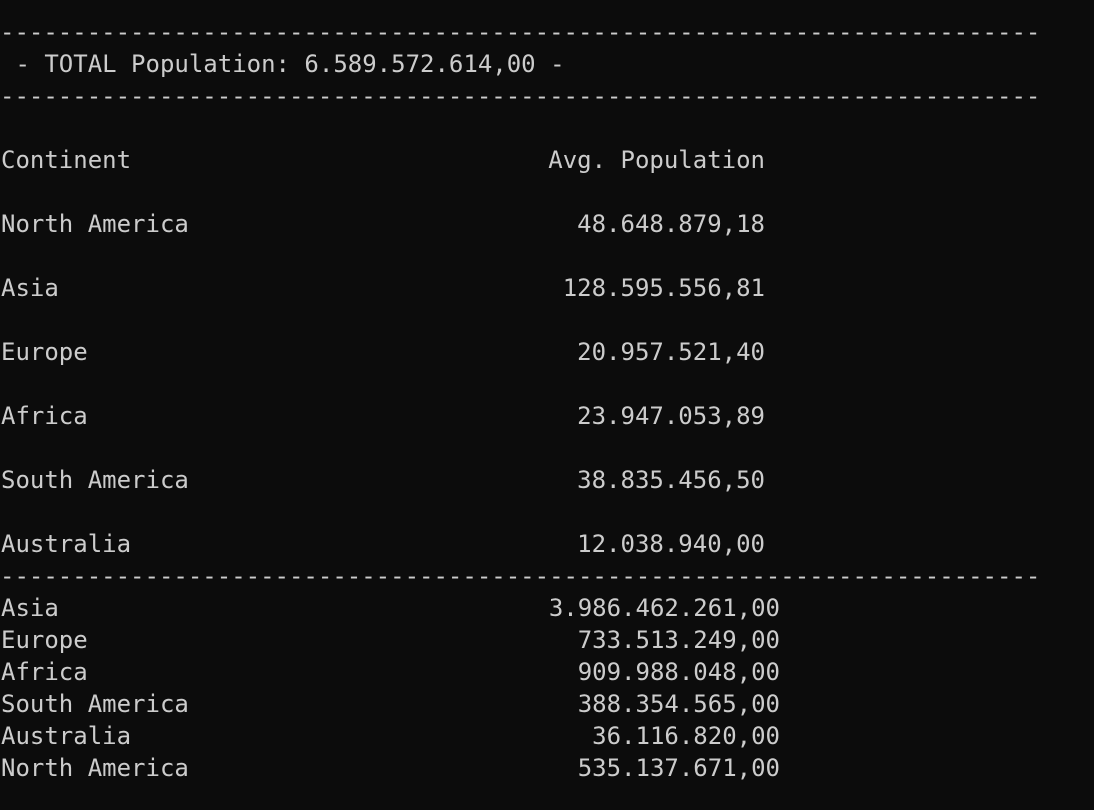 This screenshot has width=1094, height=810. What do you see at coordinates (283, 64) in the screenshot?
I see `total-population-line: - TOTAL Population: 6.589.572.614,00 -` at bounding box center [283, 64].